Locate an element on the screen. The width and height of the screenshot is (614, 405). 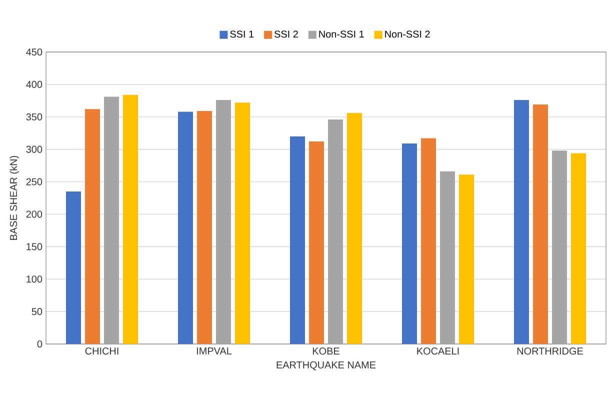
y-axis-title: BASE SHEAR (kN) is located at coordinates (15, 198).